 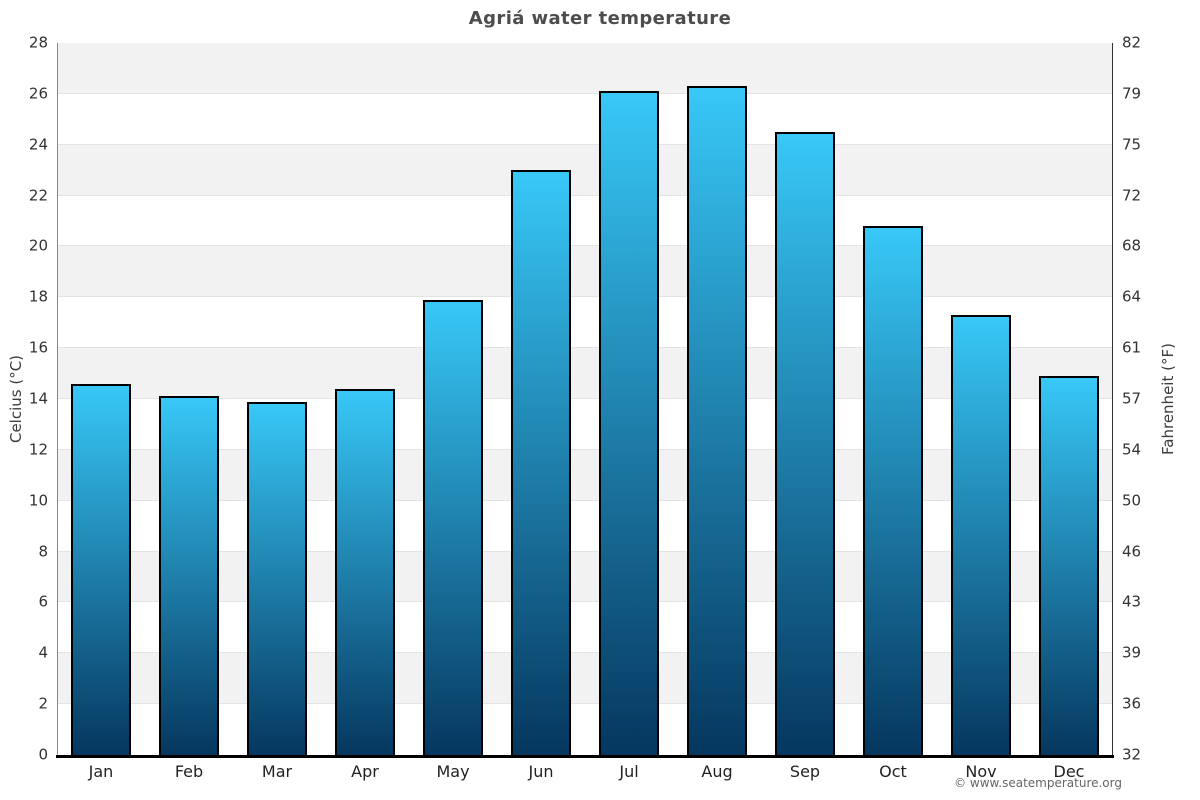 I want to click on bar-oct, so click(x=893, y=490).